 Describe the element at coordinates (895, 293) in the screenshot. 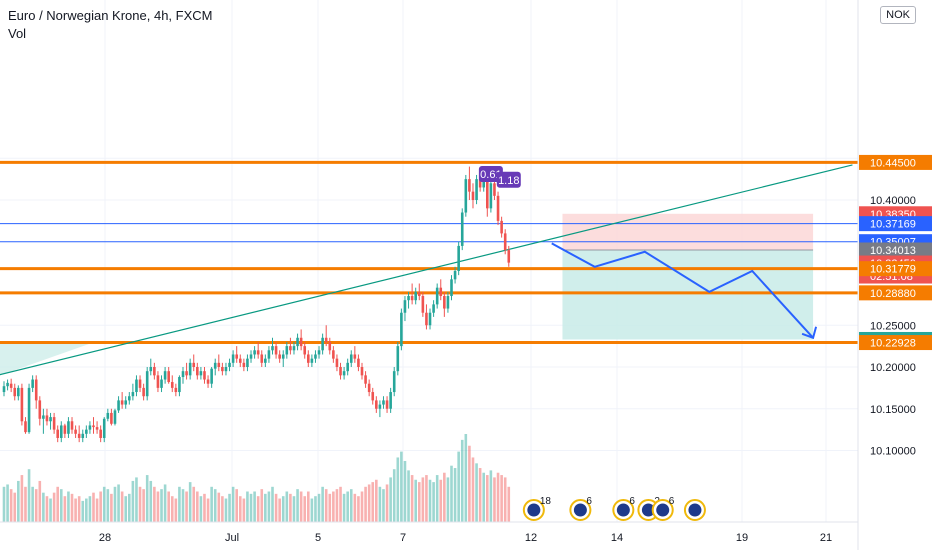

I see `price-label-box` at that location.